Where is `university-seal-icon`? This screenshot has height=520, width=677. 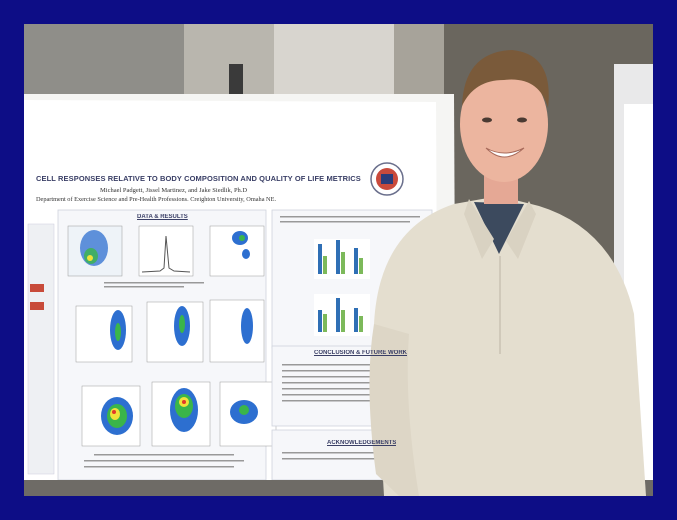
university-seal-icon is located at coordinates (387, 179).